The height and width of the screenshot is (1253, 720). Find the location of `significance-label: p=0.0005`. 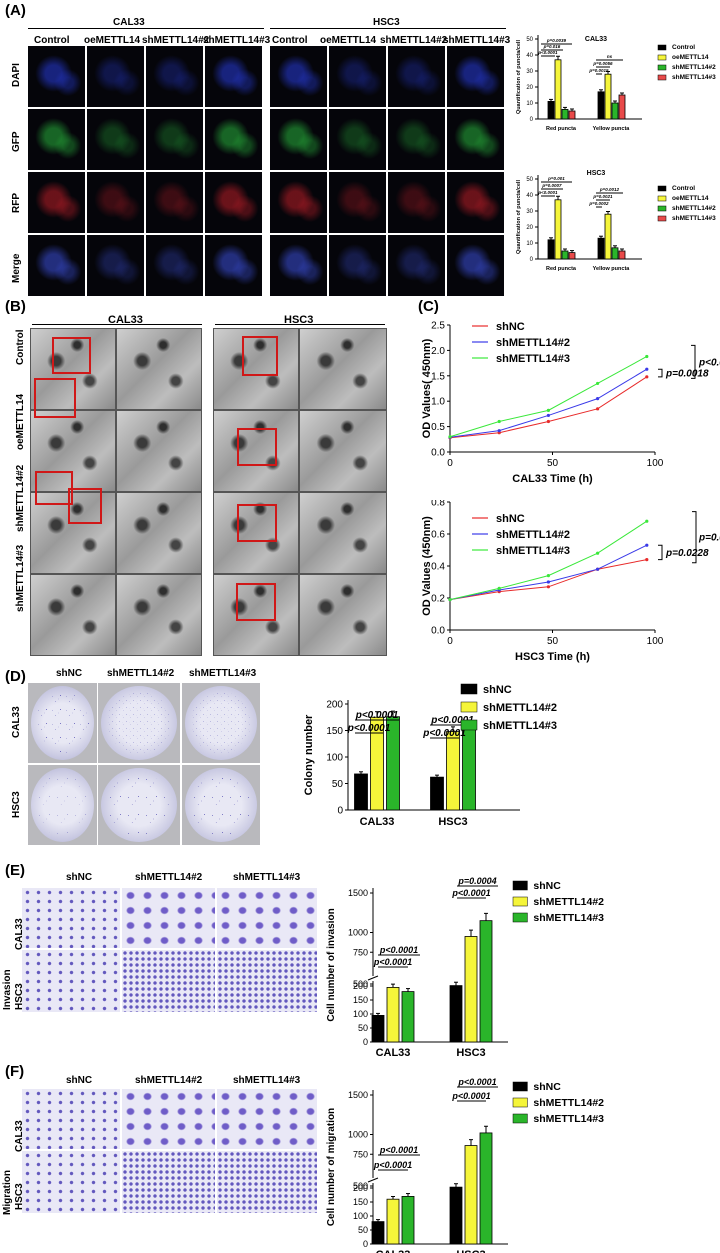

significance-label: p=0.0005 is located at coordinates (709, 538).